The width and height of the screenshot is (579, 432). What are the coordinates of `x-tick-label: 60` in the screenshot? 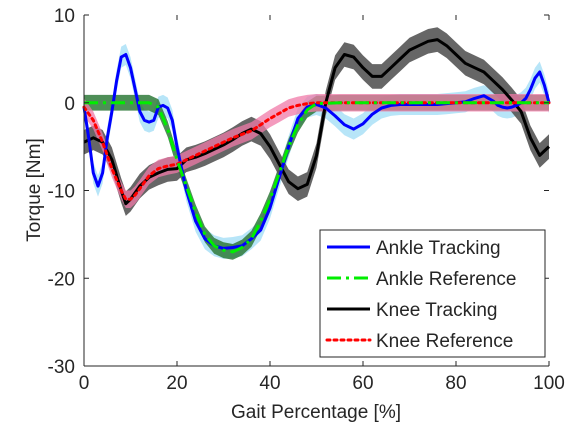 It's located at (362, 383).